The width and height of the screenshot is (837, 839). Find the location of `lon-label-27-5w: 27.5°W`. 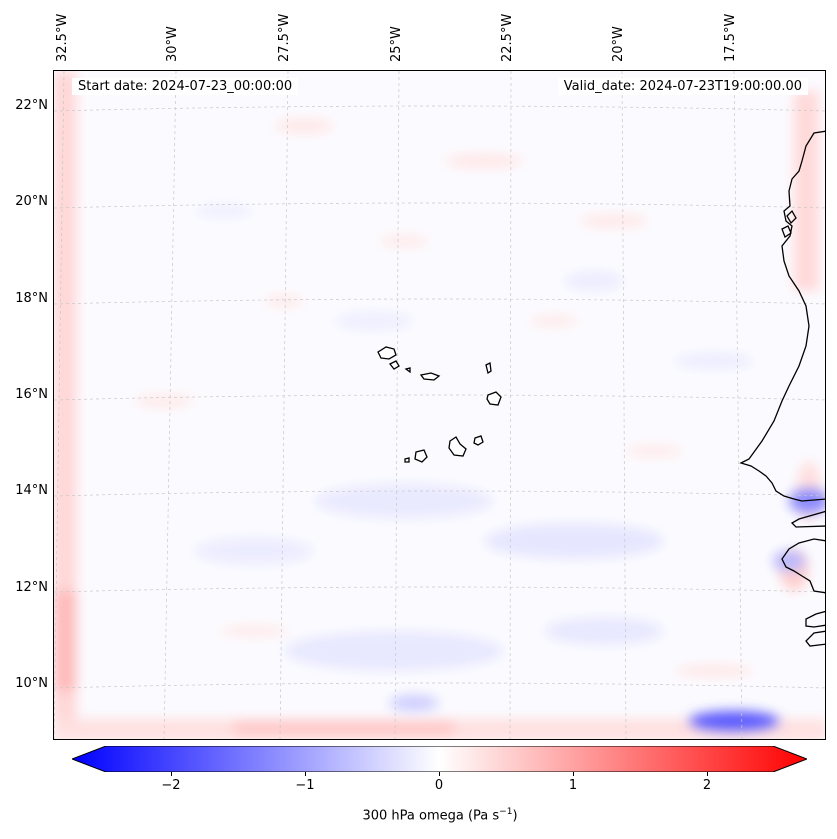

lon-label-27-5w: 27.5°W is located at coordinates (284, 37).